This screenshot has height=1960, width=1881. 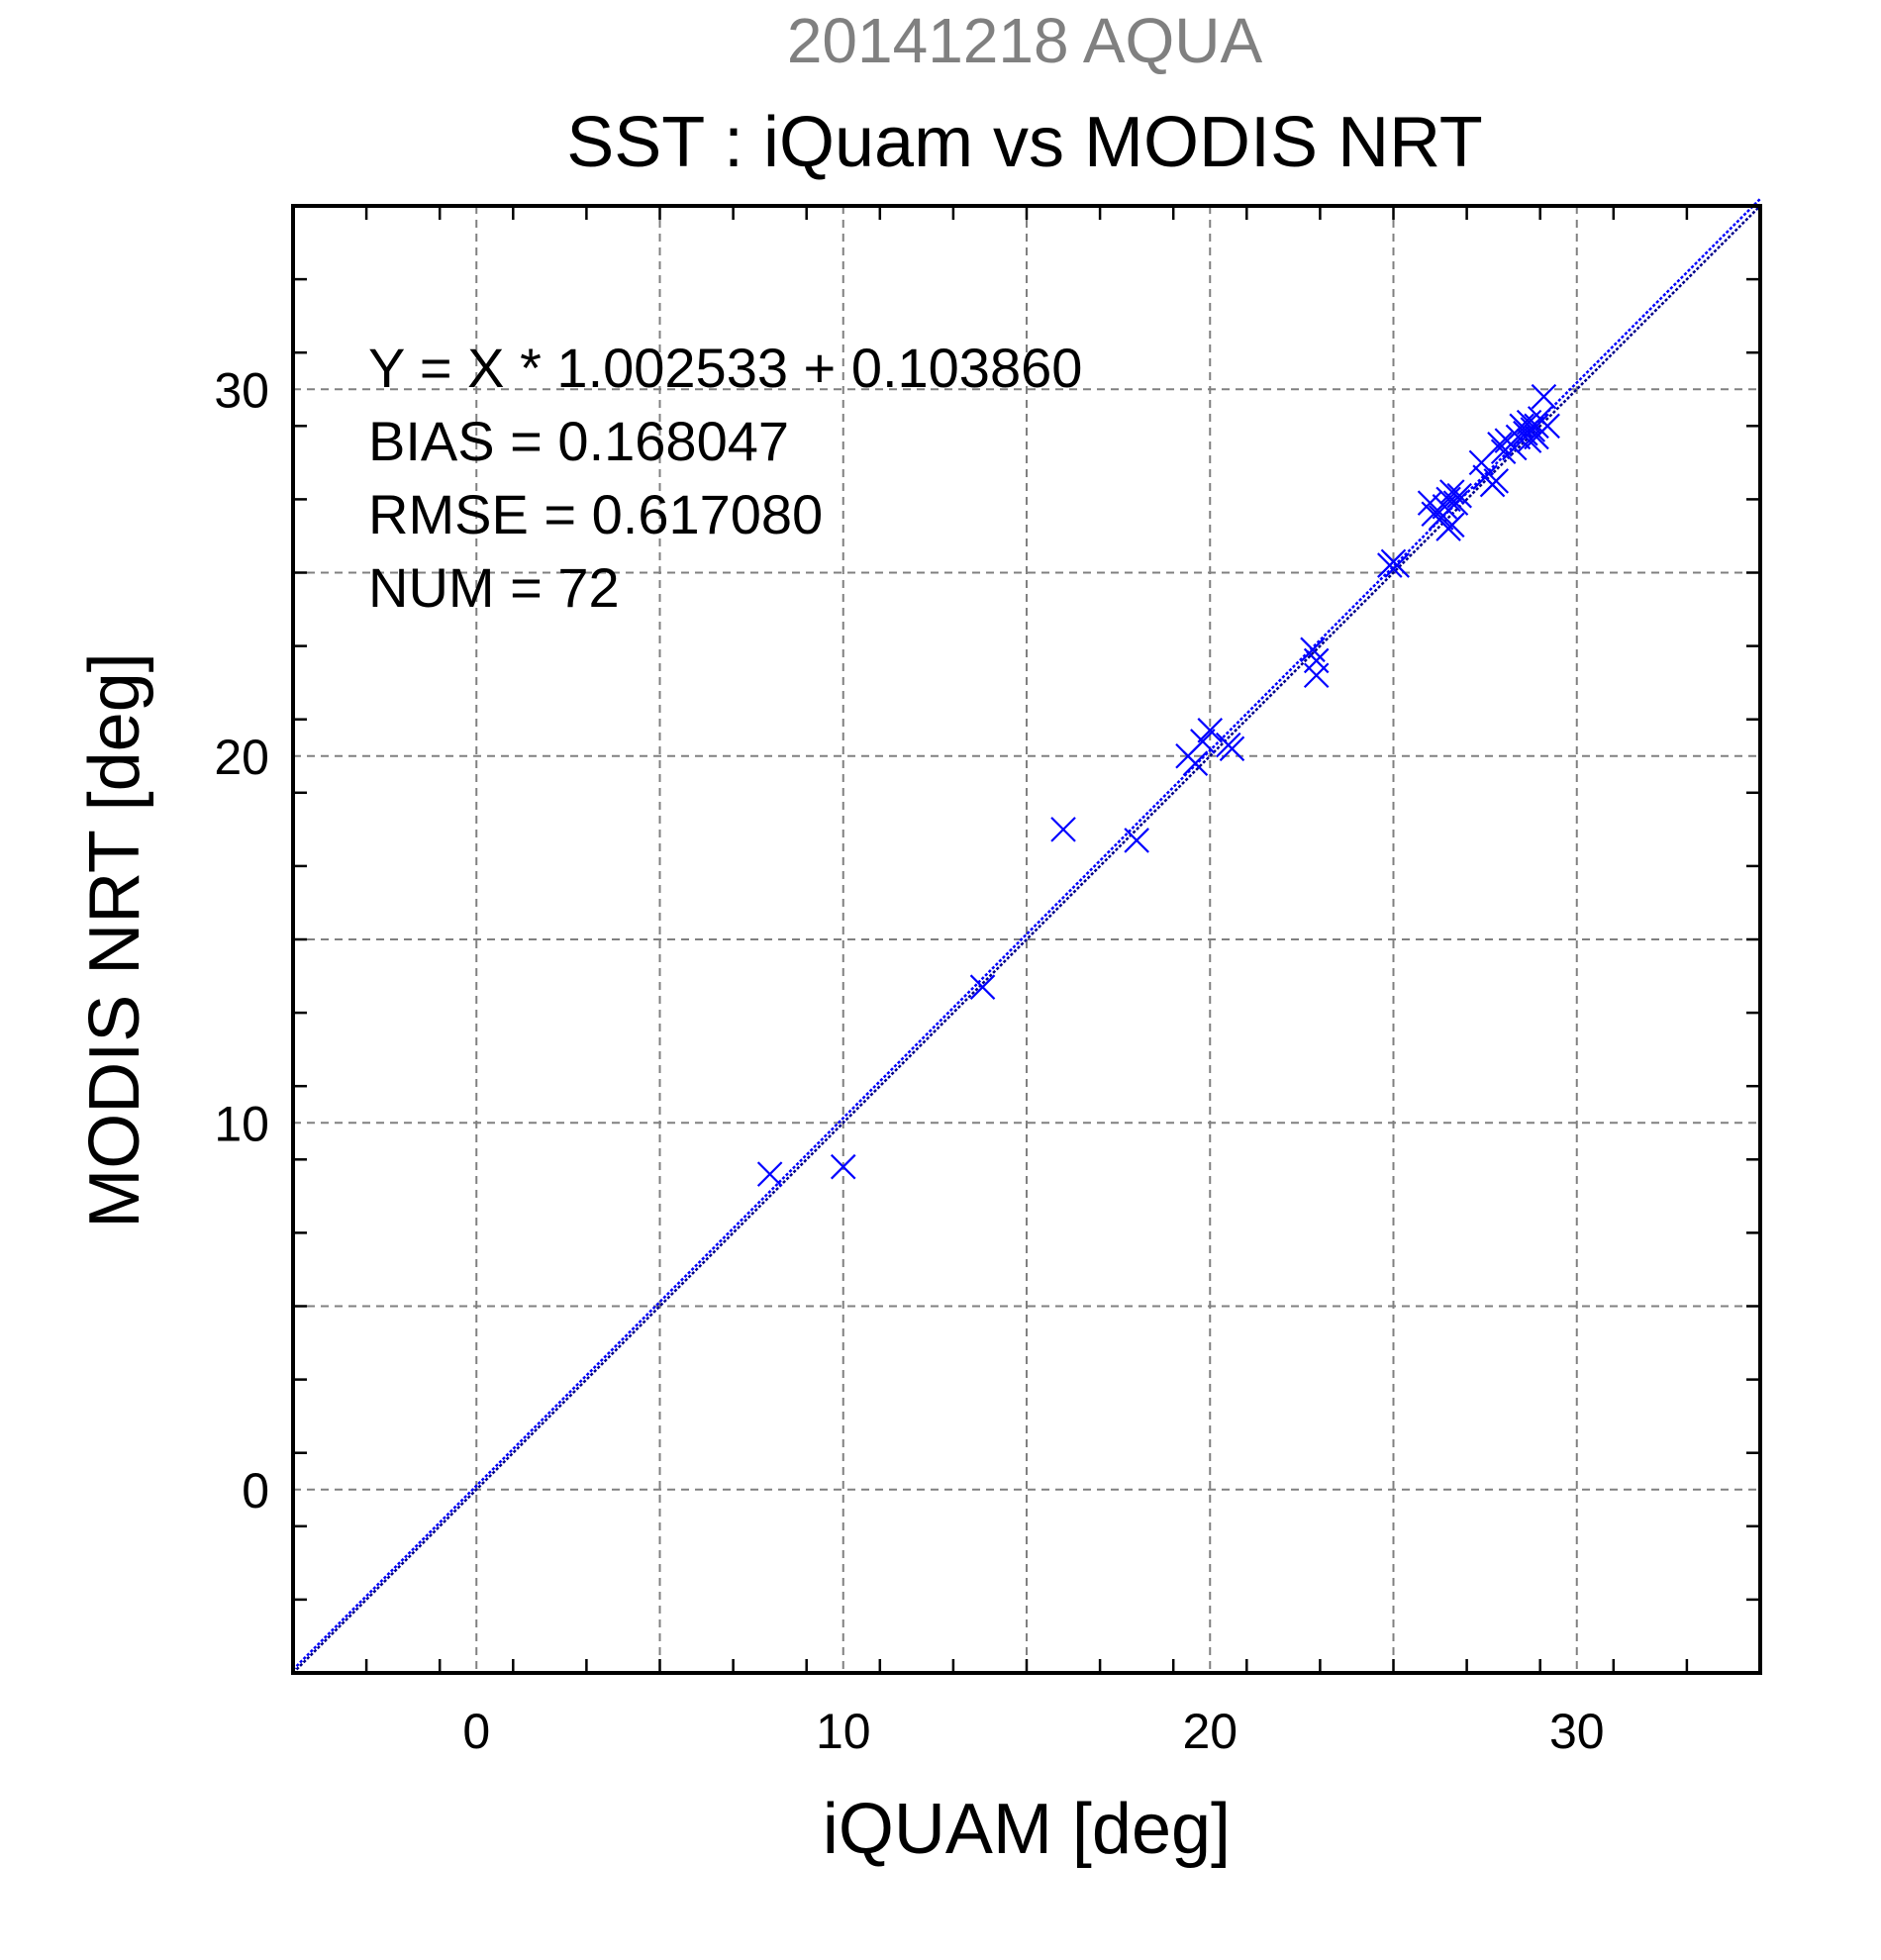 What do you see at coordinates (476, 1731) in the screenshot?
I see `x-tick-label: 0` at bounding box center [476, 1731].